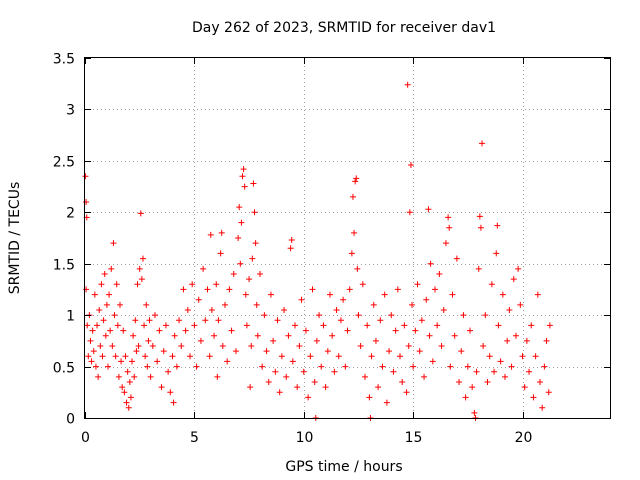  What do you see at coordinates (85, 438) in the screenshot?
I see `x-tick-label: 0` at bounding box center [85, 438].